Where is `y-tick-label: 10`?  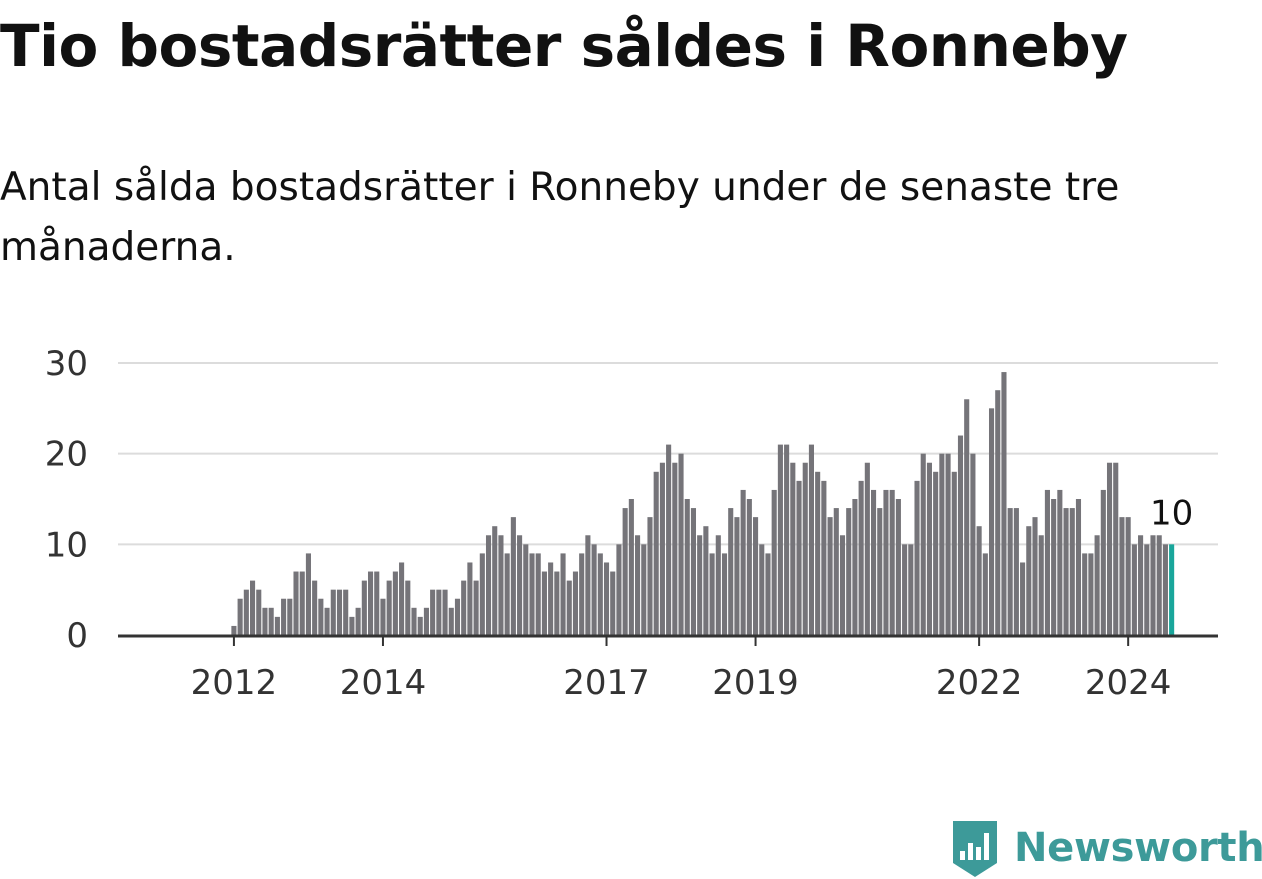 y-tick-label: 10 is located at coordinates (66, 545).